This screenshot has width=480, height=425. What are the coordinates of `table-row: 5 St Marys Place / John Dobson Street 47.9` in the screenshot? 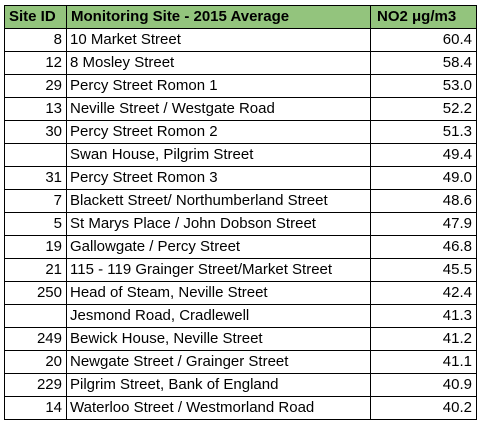 It's located at (240, 224).